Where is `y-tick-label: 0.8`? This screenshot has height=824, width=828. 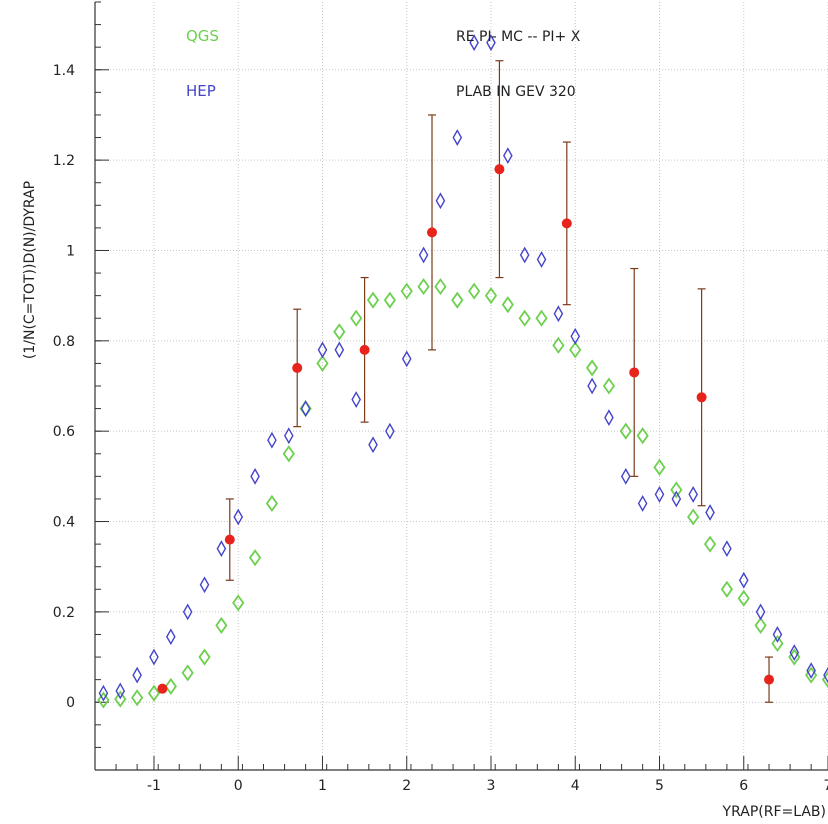
y-tick-label: 0.8 is located at coordinates (64, 342).